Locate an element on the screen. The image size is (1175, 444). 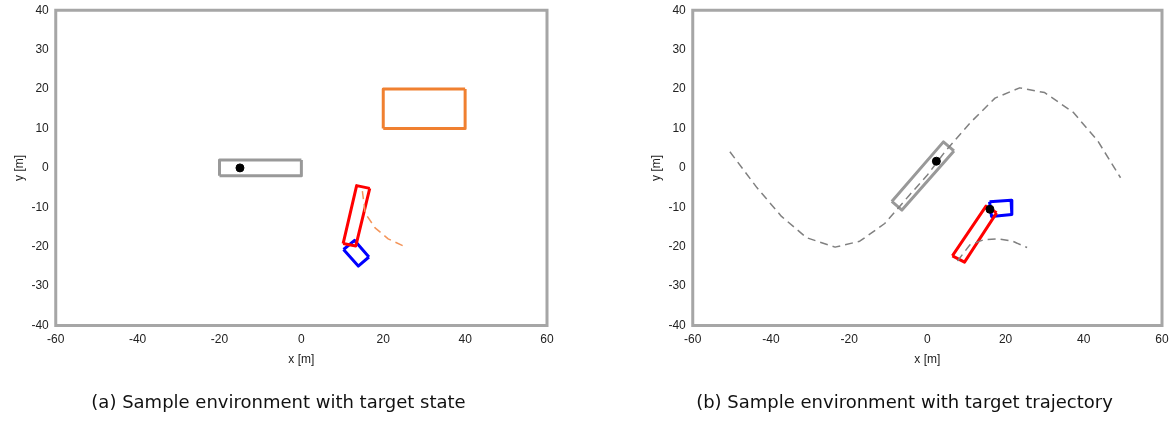
text: (a) Sample environment with target state is located at coordinates (278, 401).